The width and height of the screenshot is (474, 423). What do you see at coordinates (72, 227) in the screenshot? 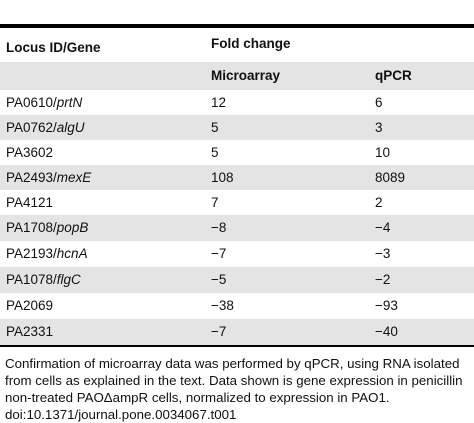
I see `gene-name: popB` at bounding box center [72, 227].